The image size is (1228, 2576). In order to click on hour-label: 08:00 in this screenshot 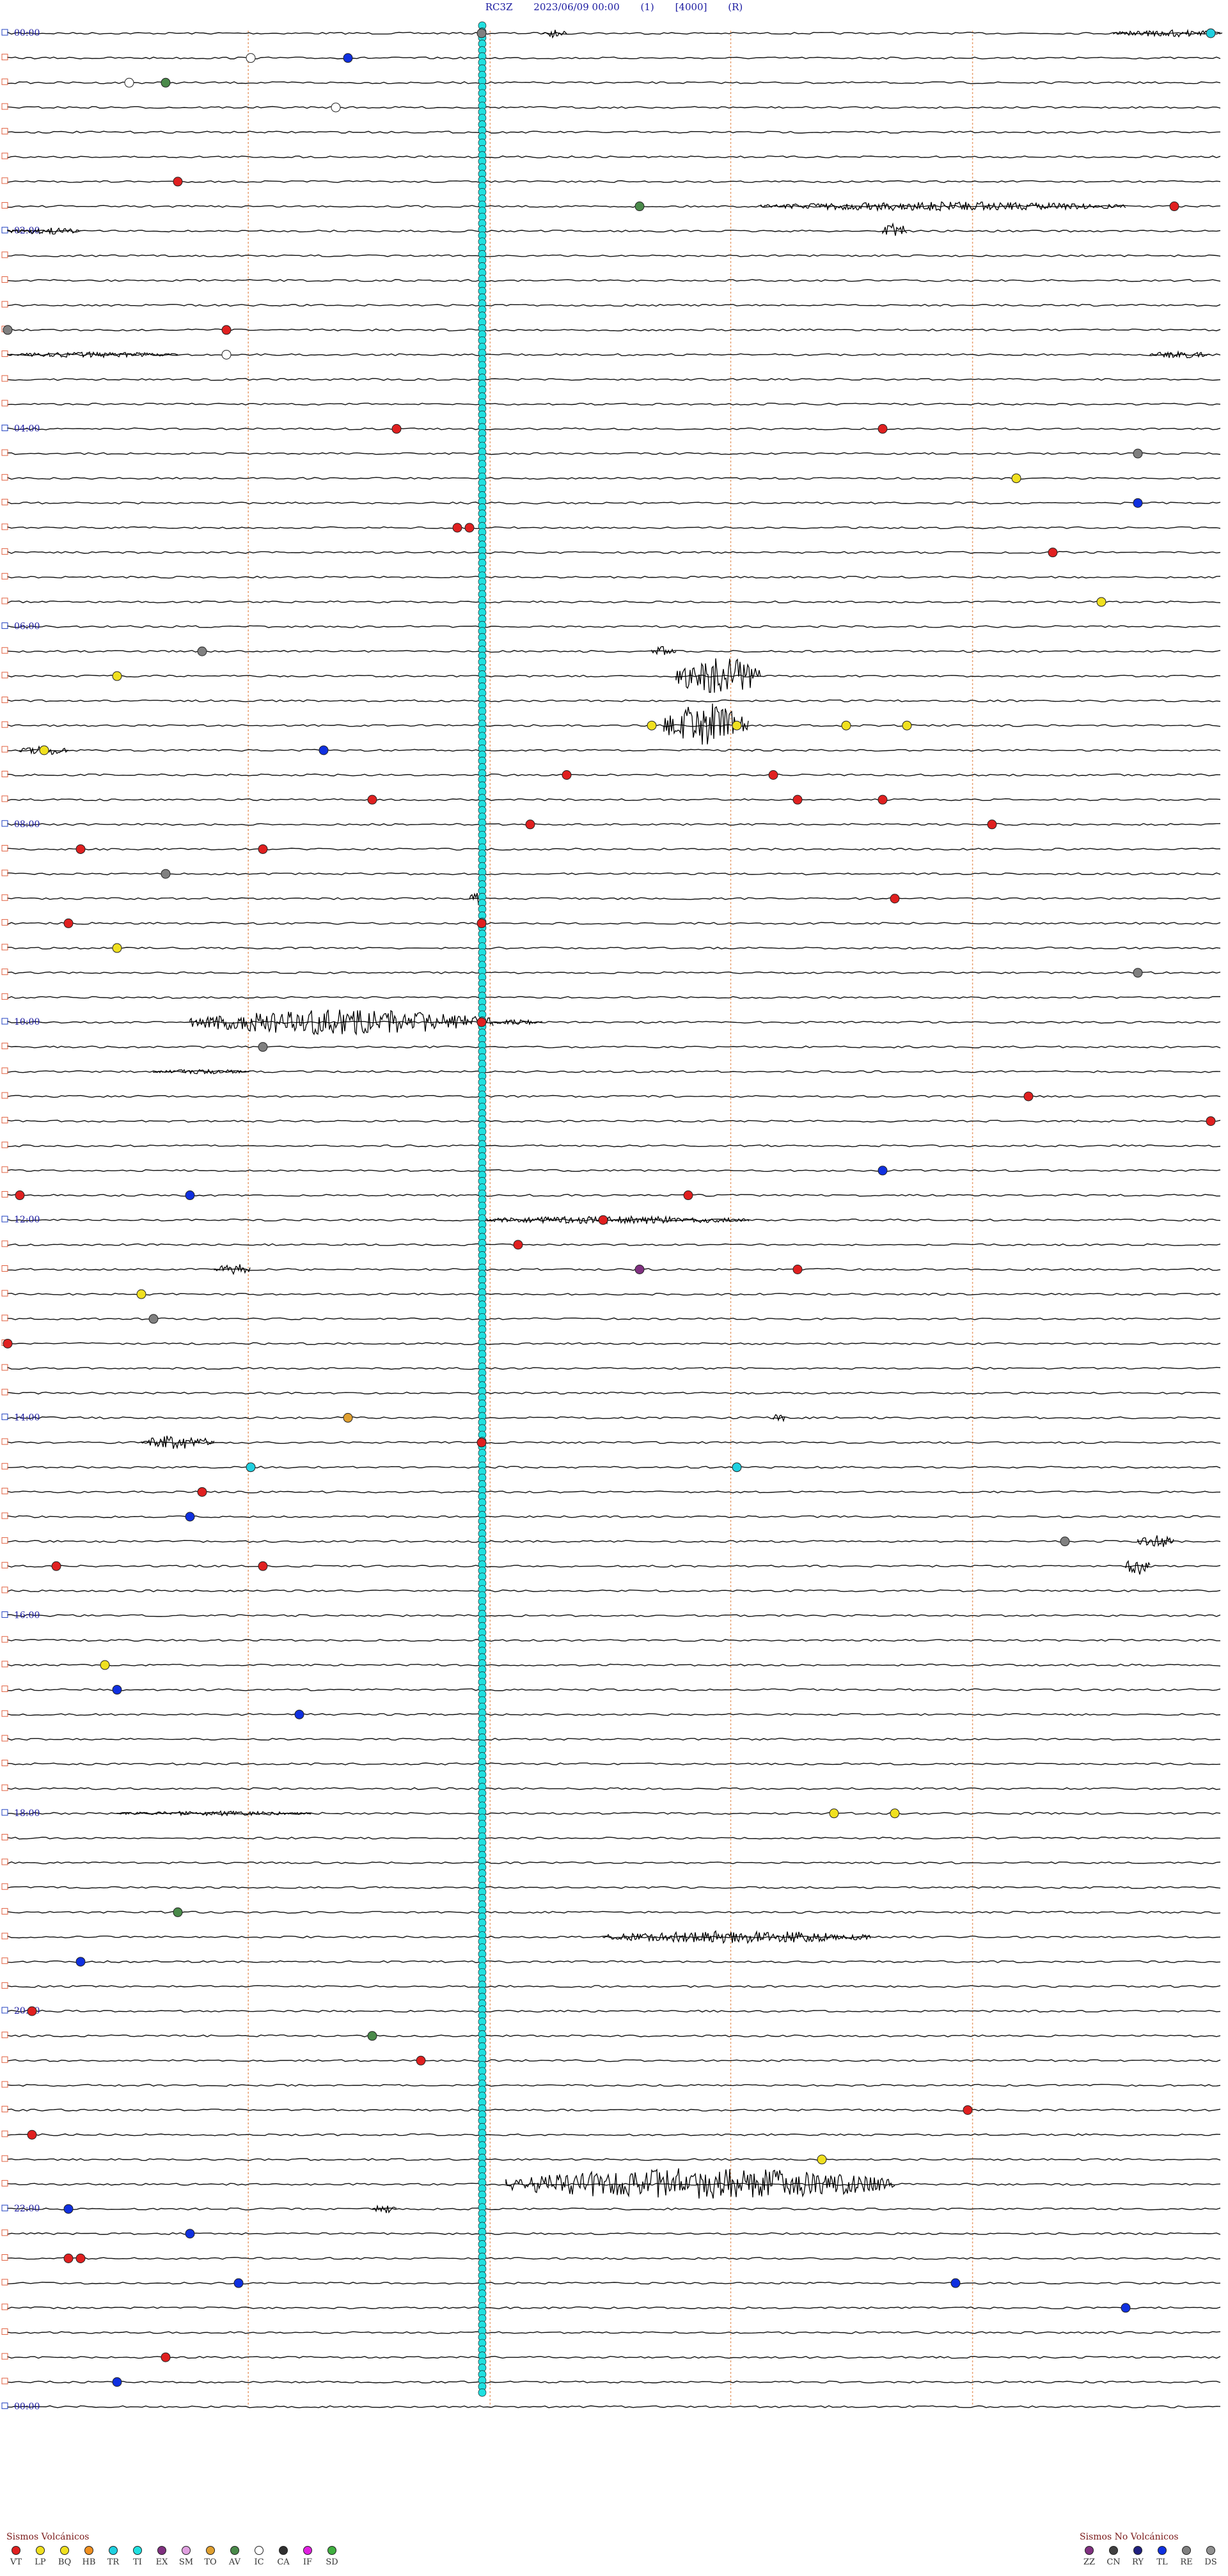, I will do `click(27, 824)`.